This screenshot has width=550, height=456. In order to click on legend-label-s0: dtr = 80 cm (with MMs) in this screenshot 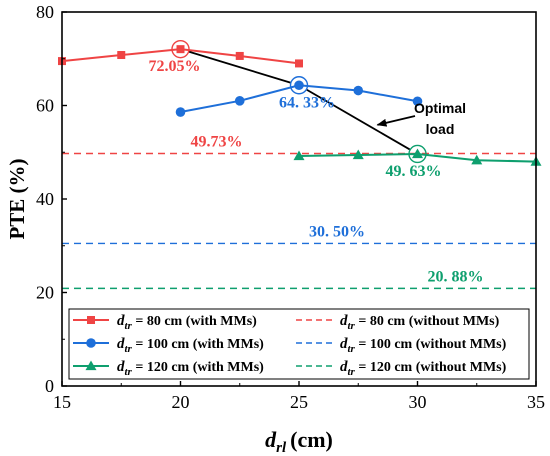, I will do `click(187, 322)`.